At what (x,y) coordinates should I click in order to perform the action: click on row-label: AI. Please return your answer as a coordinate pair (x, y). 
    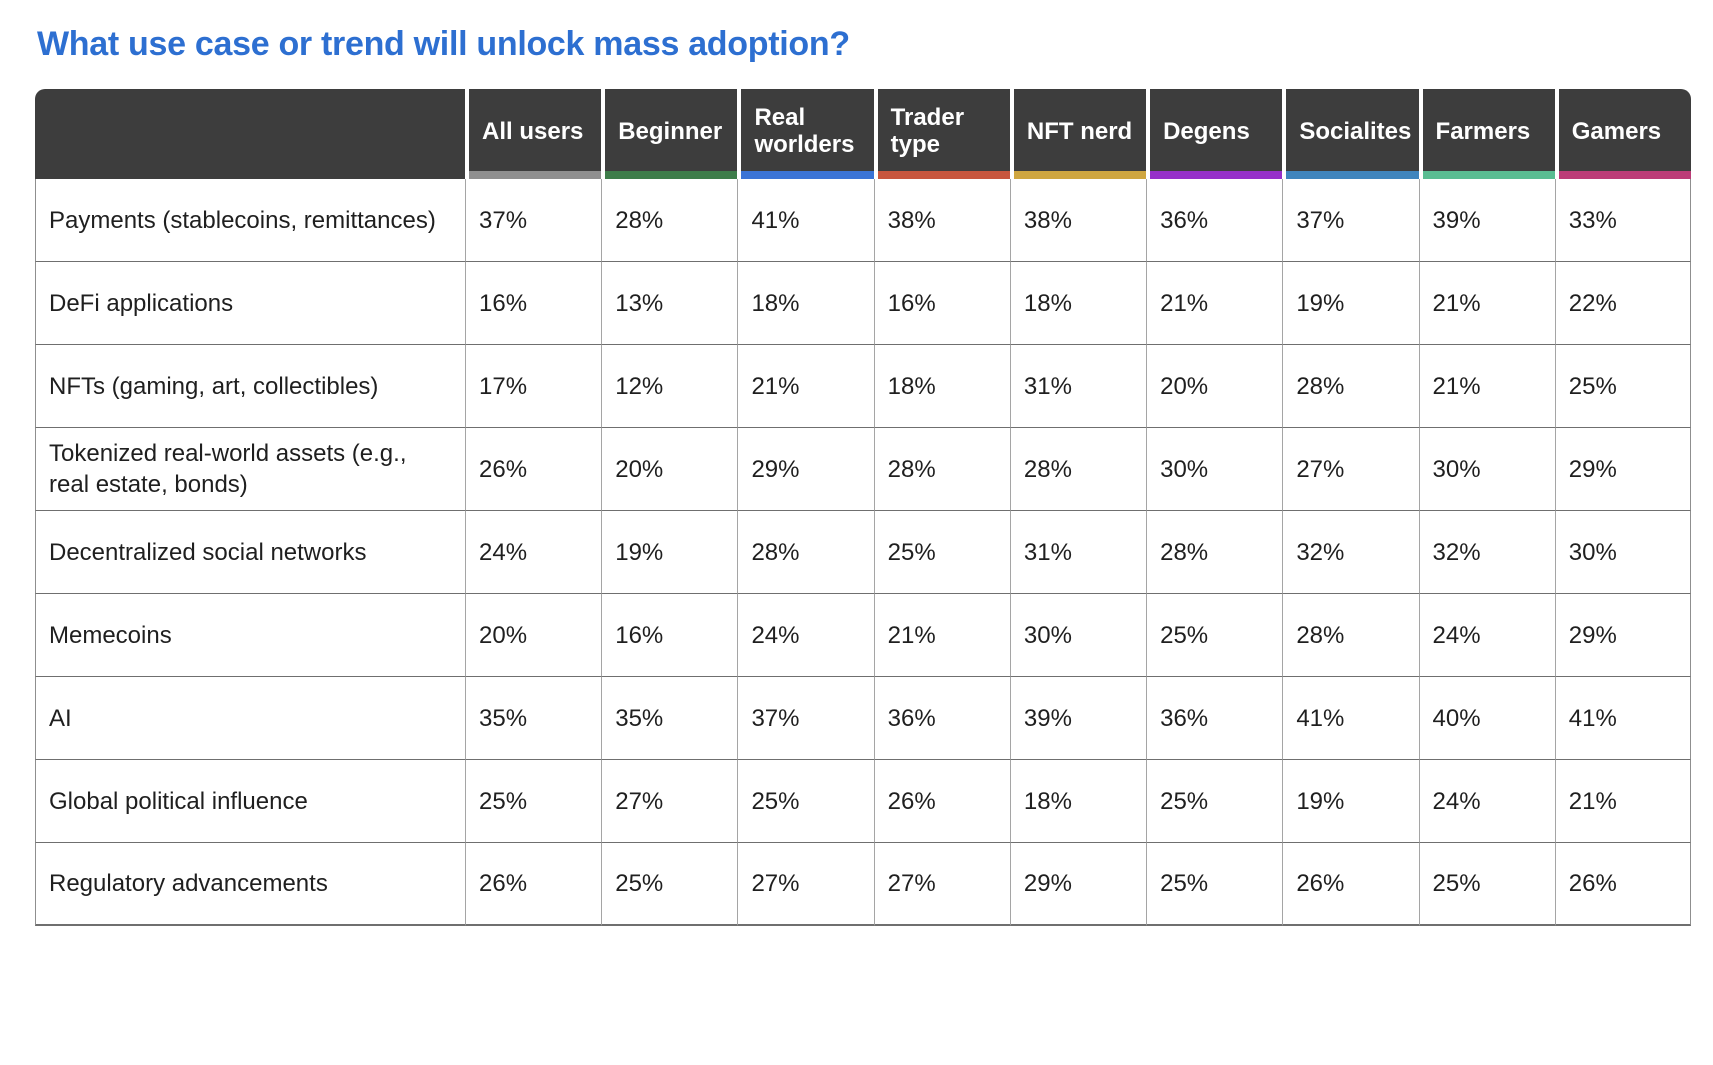
    Looking at the image, I should click on (250, 719).